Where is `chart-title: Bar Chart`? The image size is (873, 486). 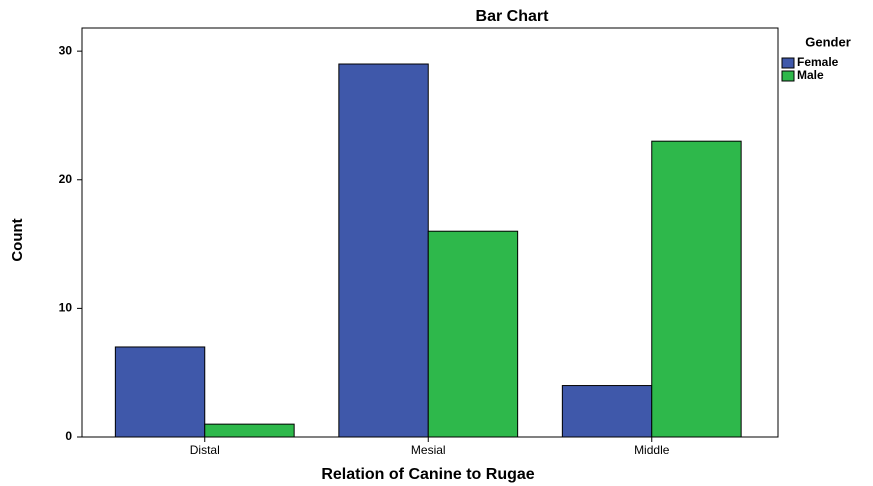 chart-title: Bar Chart is located at coordinates (513, 16).